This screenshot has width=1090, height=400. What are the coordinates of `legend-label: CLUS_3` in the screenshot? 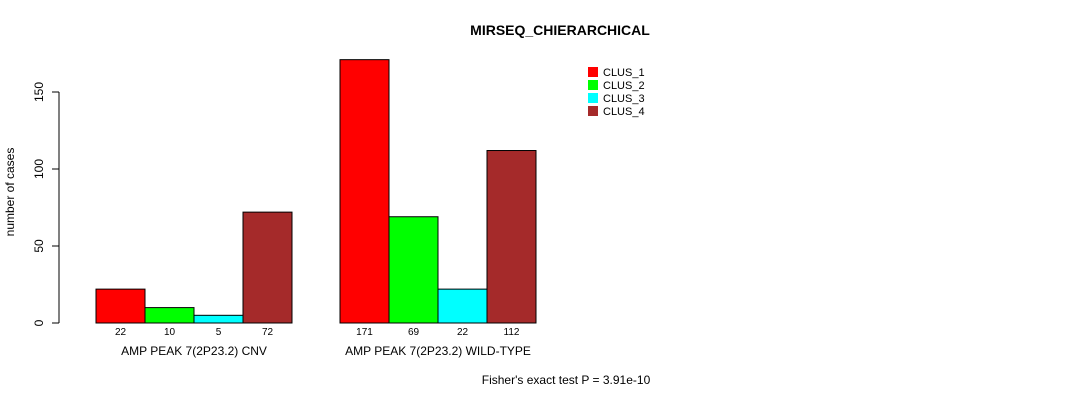 It's located at (624, 99).